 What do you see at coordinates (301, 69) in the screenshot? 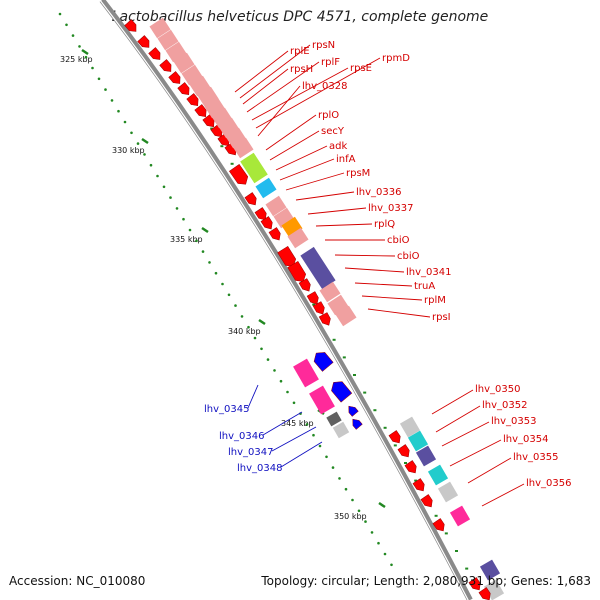
I see `gene-label: rpsH` at bounding box center [301, 69].